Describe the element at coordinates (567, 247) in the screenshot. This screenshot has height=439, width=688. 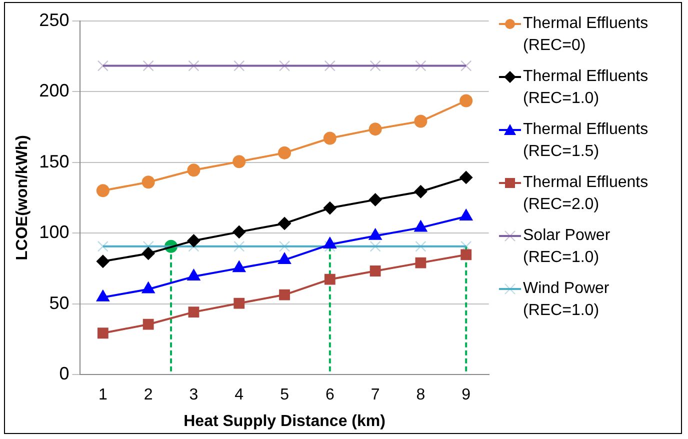
I see `legend-label: Solar Power (REC=1.0)` at that location.